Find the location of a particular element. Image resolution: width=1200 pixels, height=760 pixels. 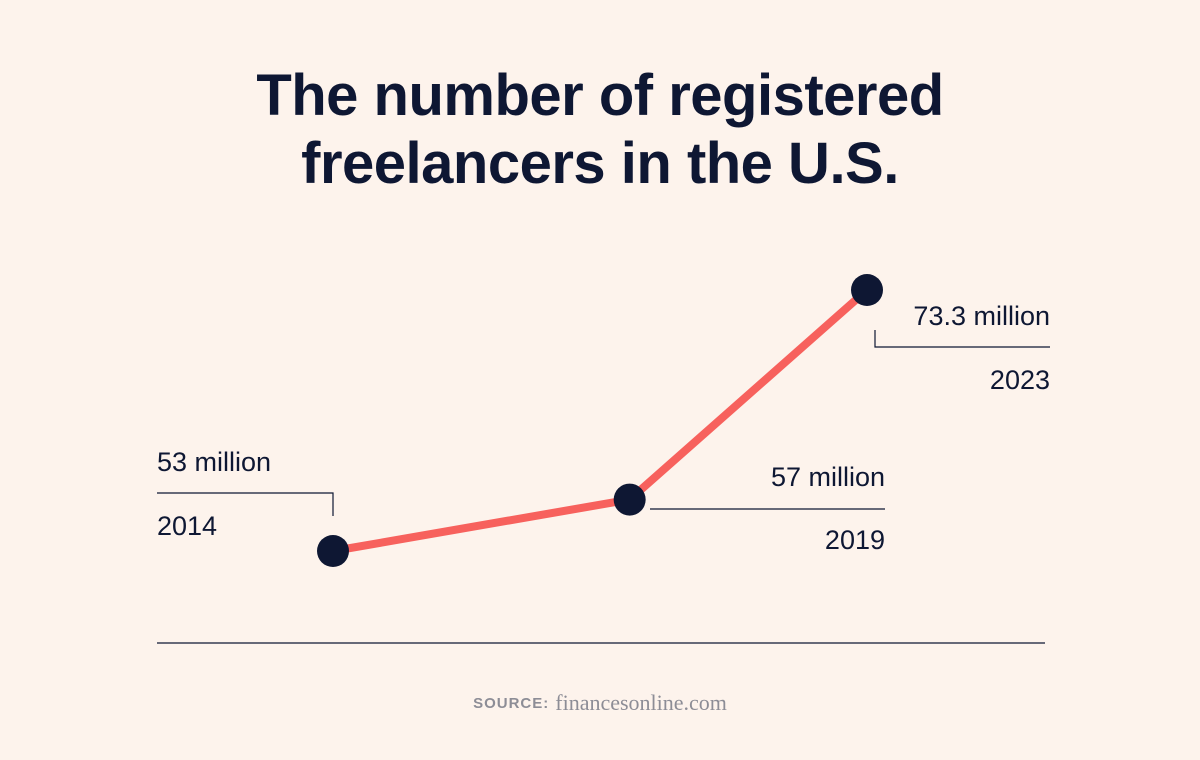

data-point-2014 is located at coordinates (333, 551).